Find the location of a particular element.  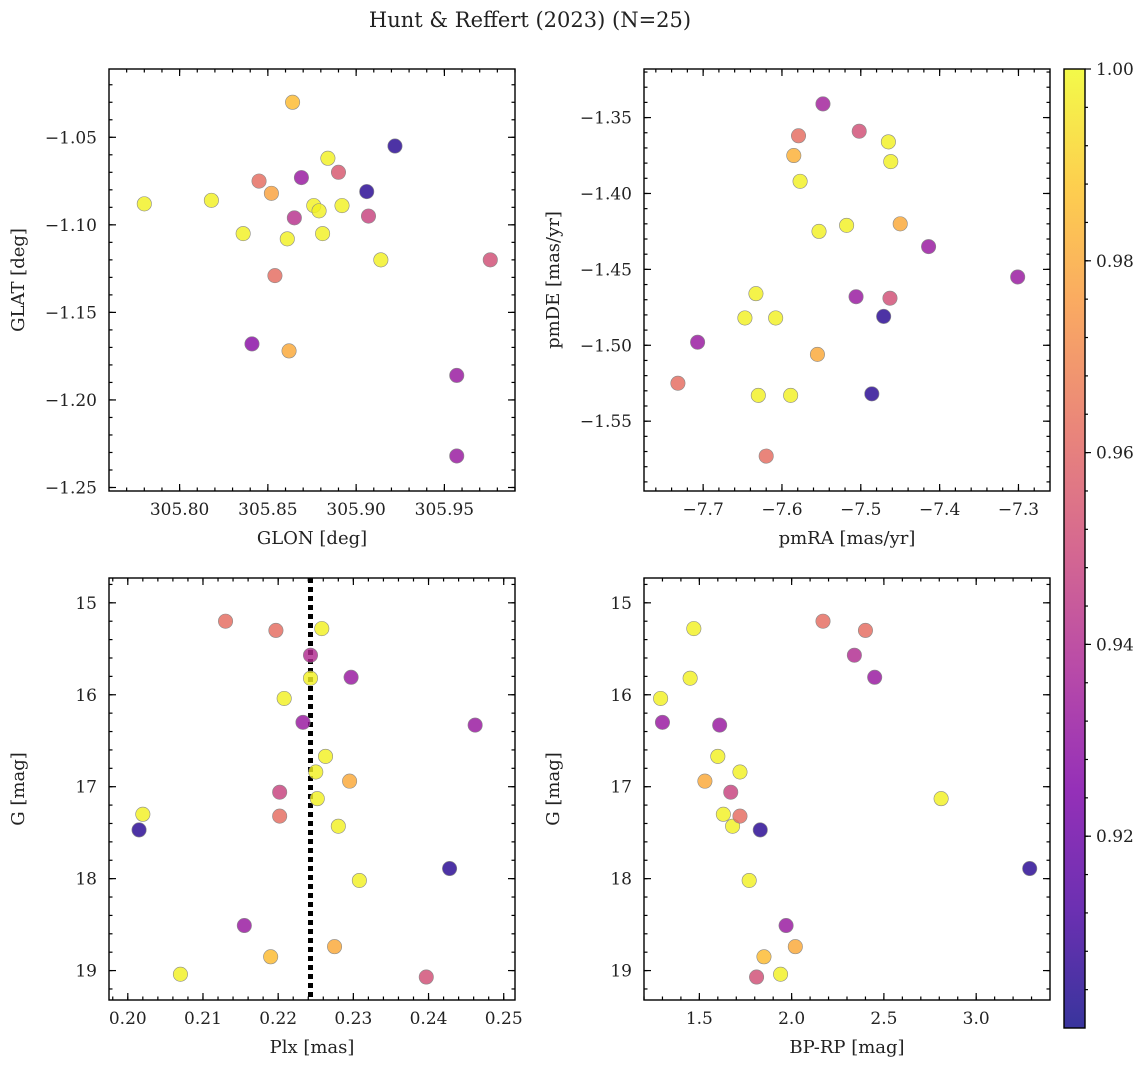

y-axis-label: G [mag] is located at coordinates (18, 788).